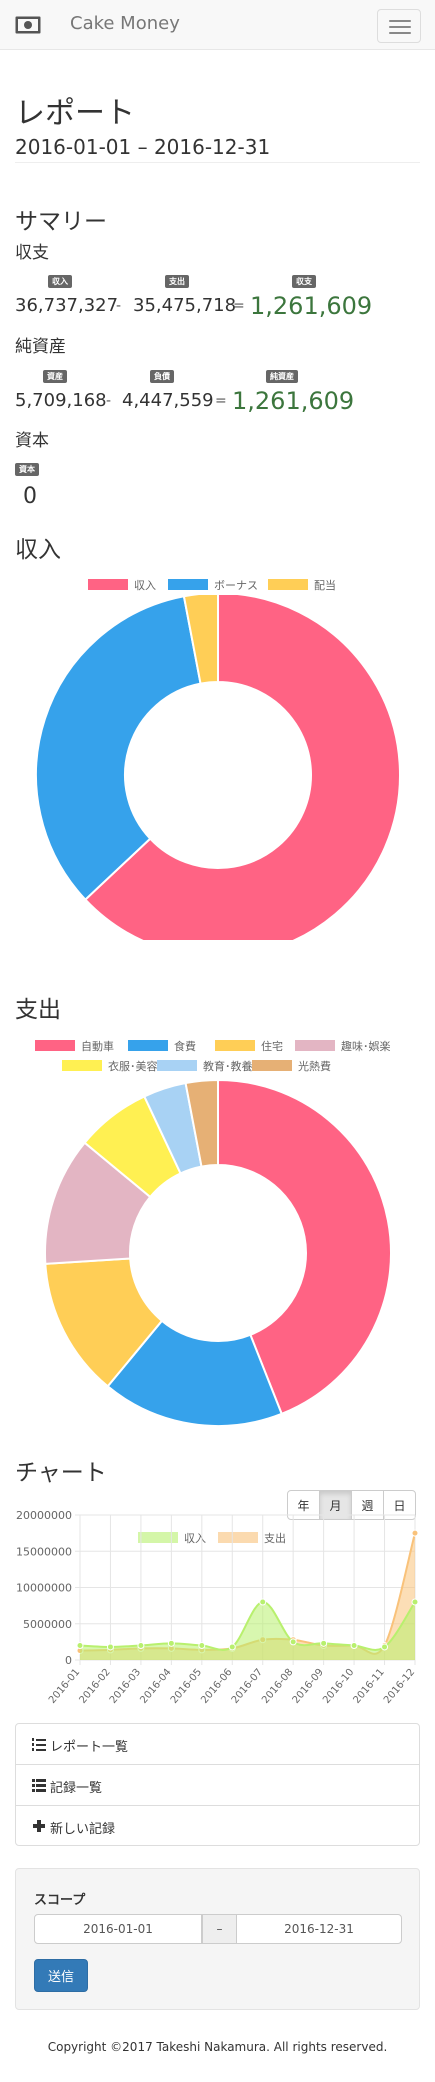 This screenshot has height=2082, width=435. What do you see at coordinates (118, 1929) in the screenshot?
I see `scope-start-input: 2016-01-01` at bounding box center [118, 1929].